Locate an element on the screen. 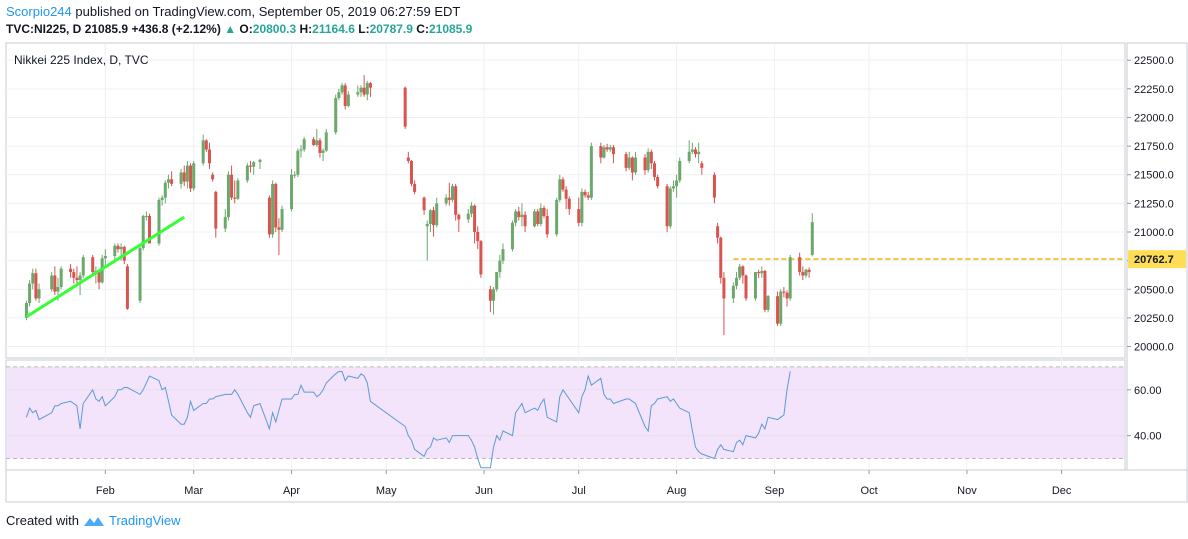 The width and height of the screenshot is (1188, 539). low-value: 20787.9 is located at coordinates (391, 29).